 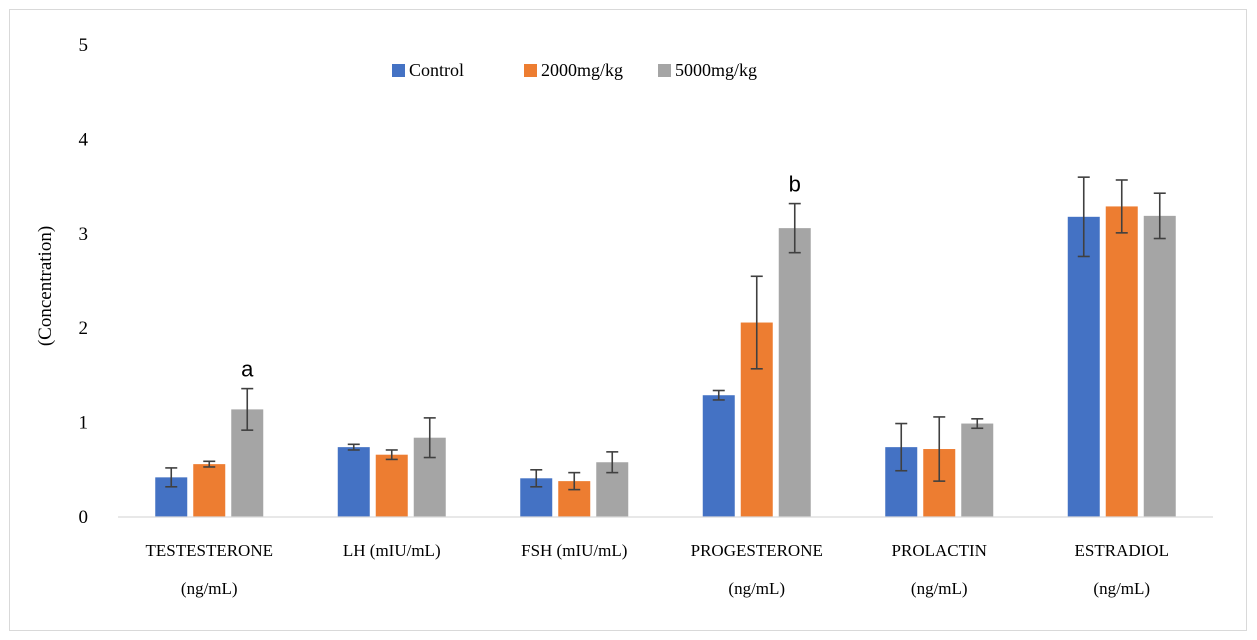 I want to click on x-category-label: LH (mIU/mL), so click(x=392, y=550).